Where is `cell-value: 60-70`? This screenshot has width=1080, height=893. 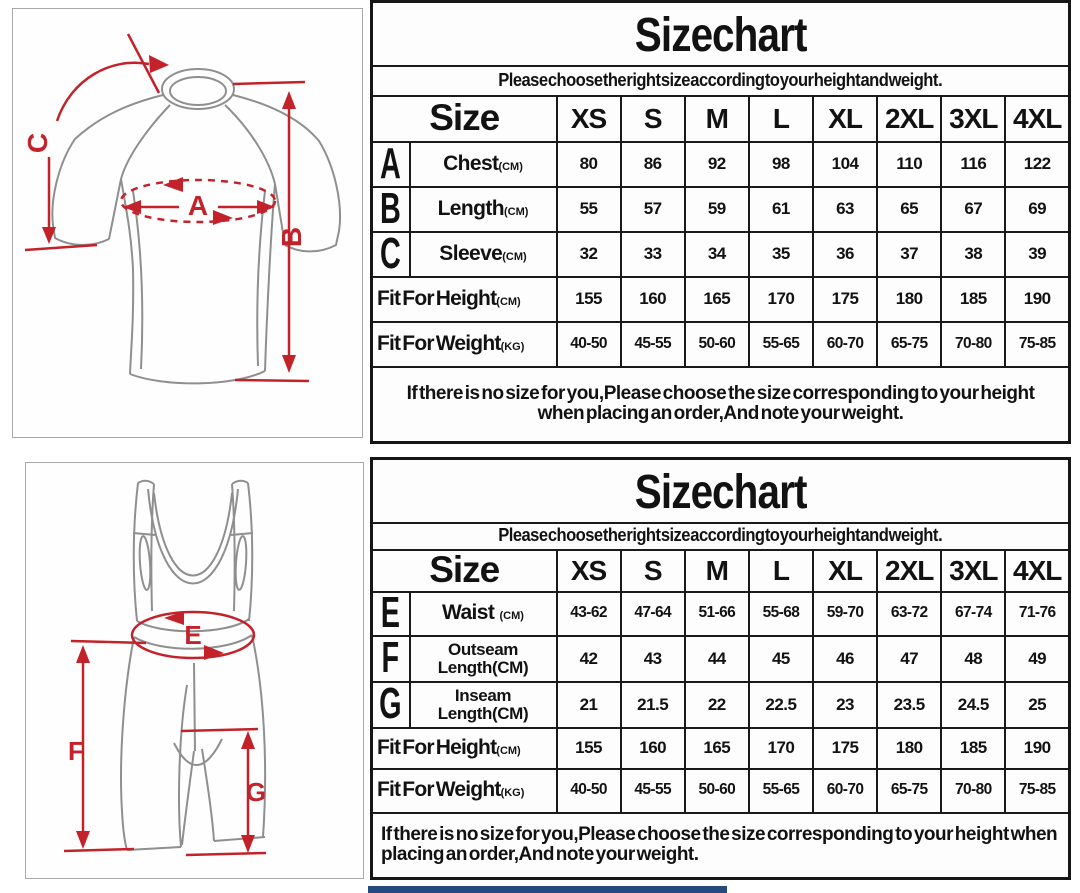
cell-value: 60-70 is located at coordinates (845, 344).